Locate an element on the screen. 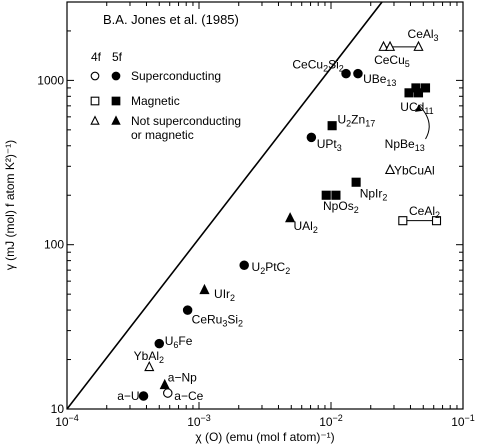 This screenshot has height=448, width=481. point-label: a−U is located at coordinates (128, 396).